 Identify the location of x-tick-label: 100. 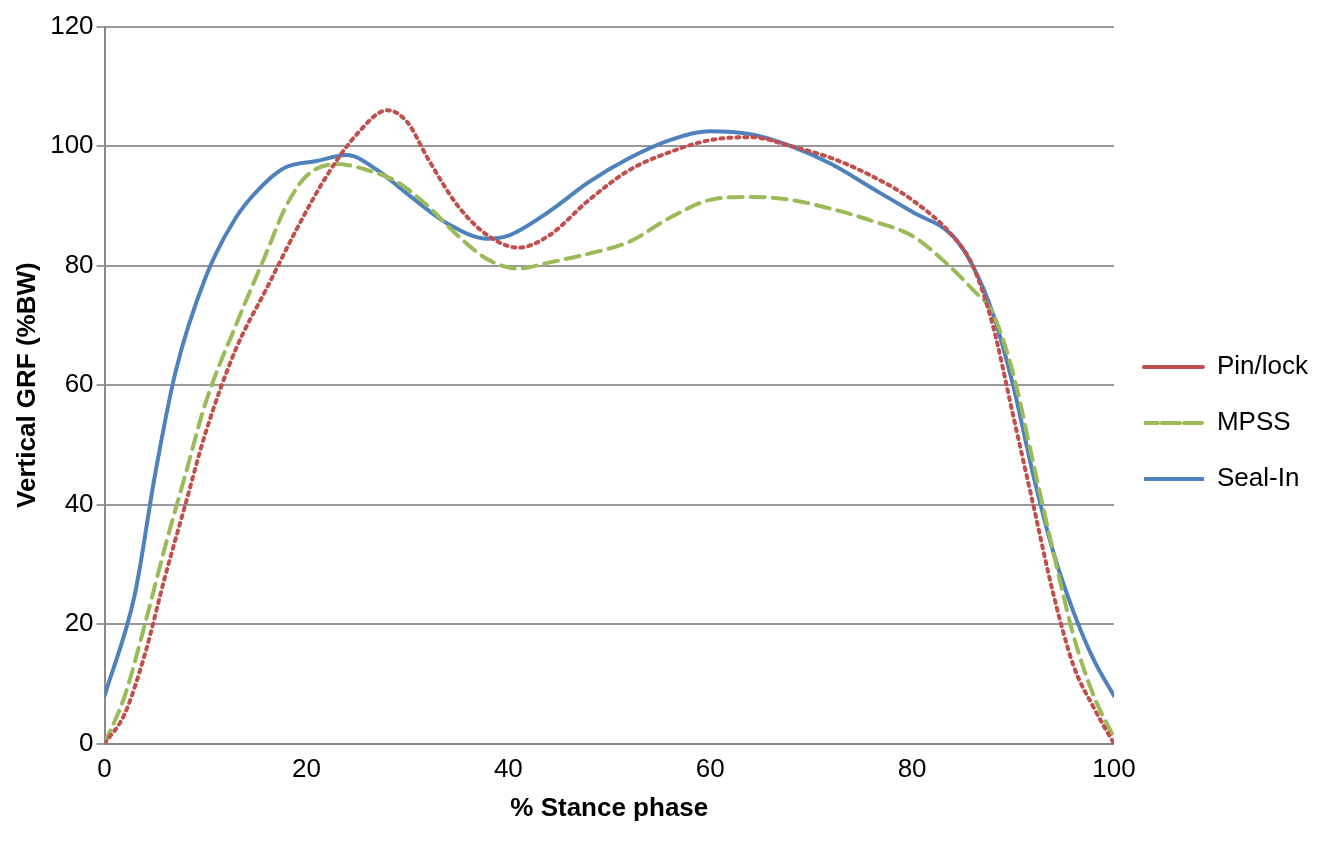
(1114, 768).